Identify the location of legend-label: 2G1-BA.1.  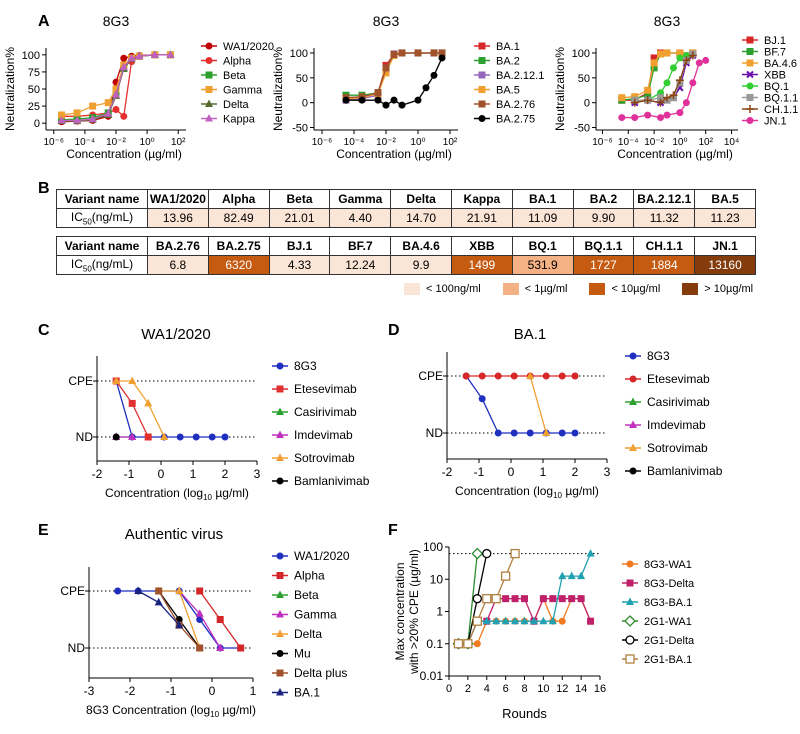
(668, 660).